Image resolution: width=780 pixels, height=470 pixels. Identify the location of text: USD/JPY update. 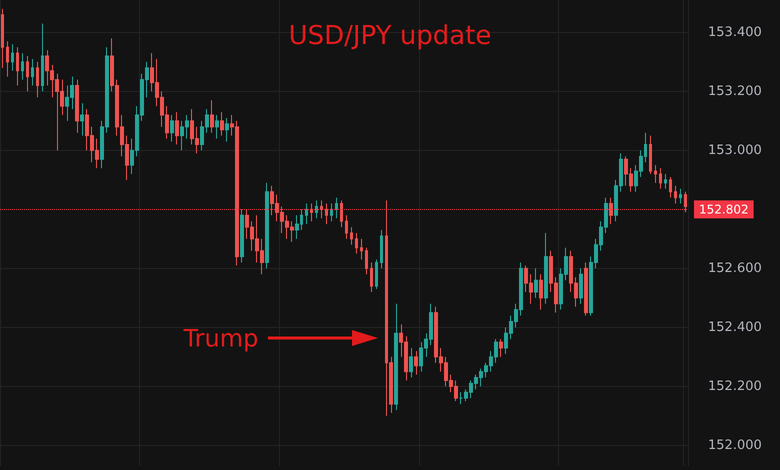
(390, 36).